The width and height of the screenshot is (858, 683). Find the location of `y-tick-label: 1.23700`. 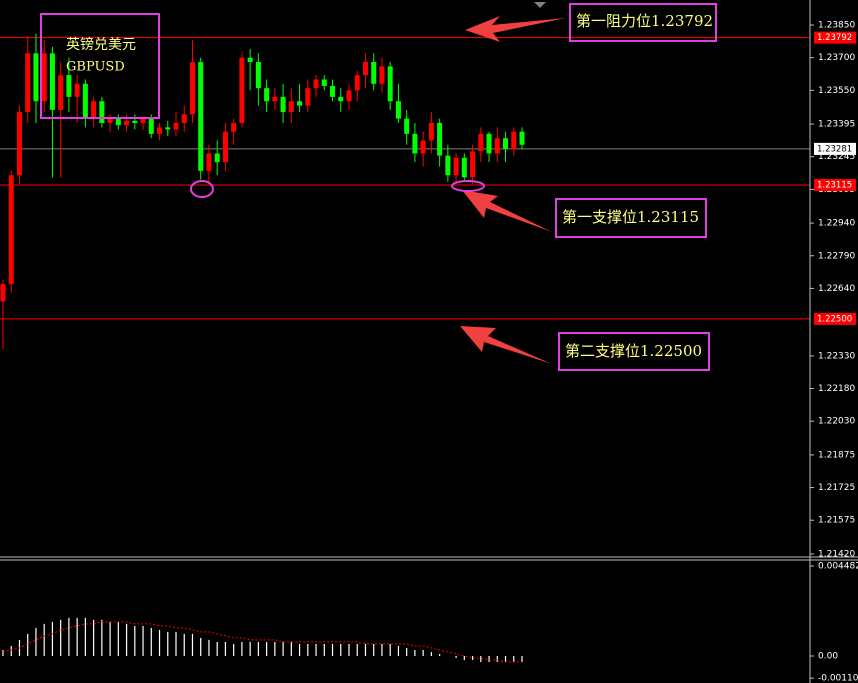

y-tick-label: 1.23700 is located at coordinates (836, 58).